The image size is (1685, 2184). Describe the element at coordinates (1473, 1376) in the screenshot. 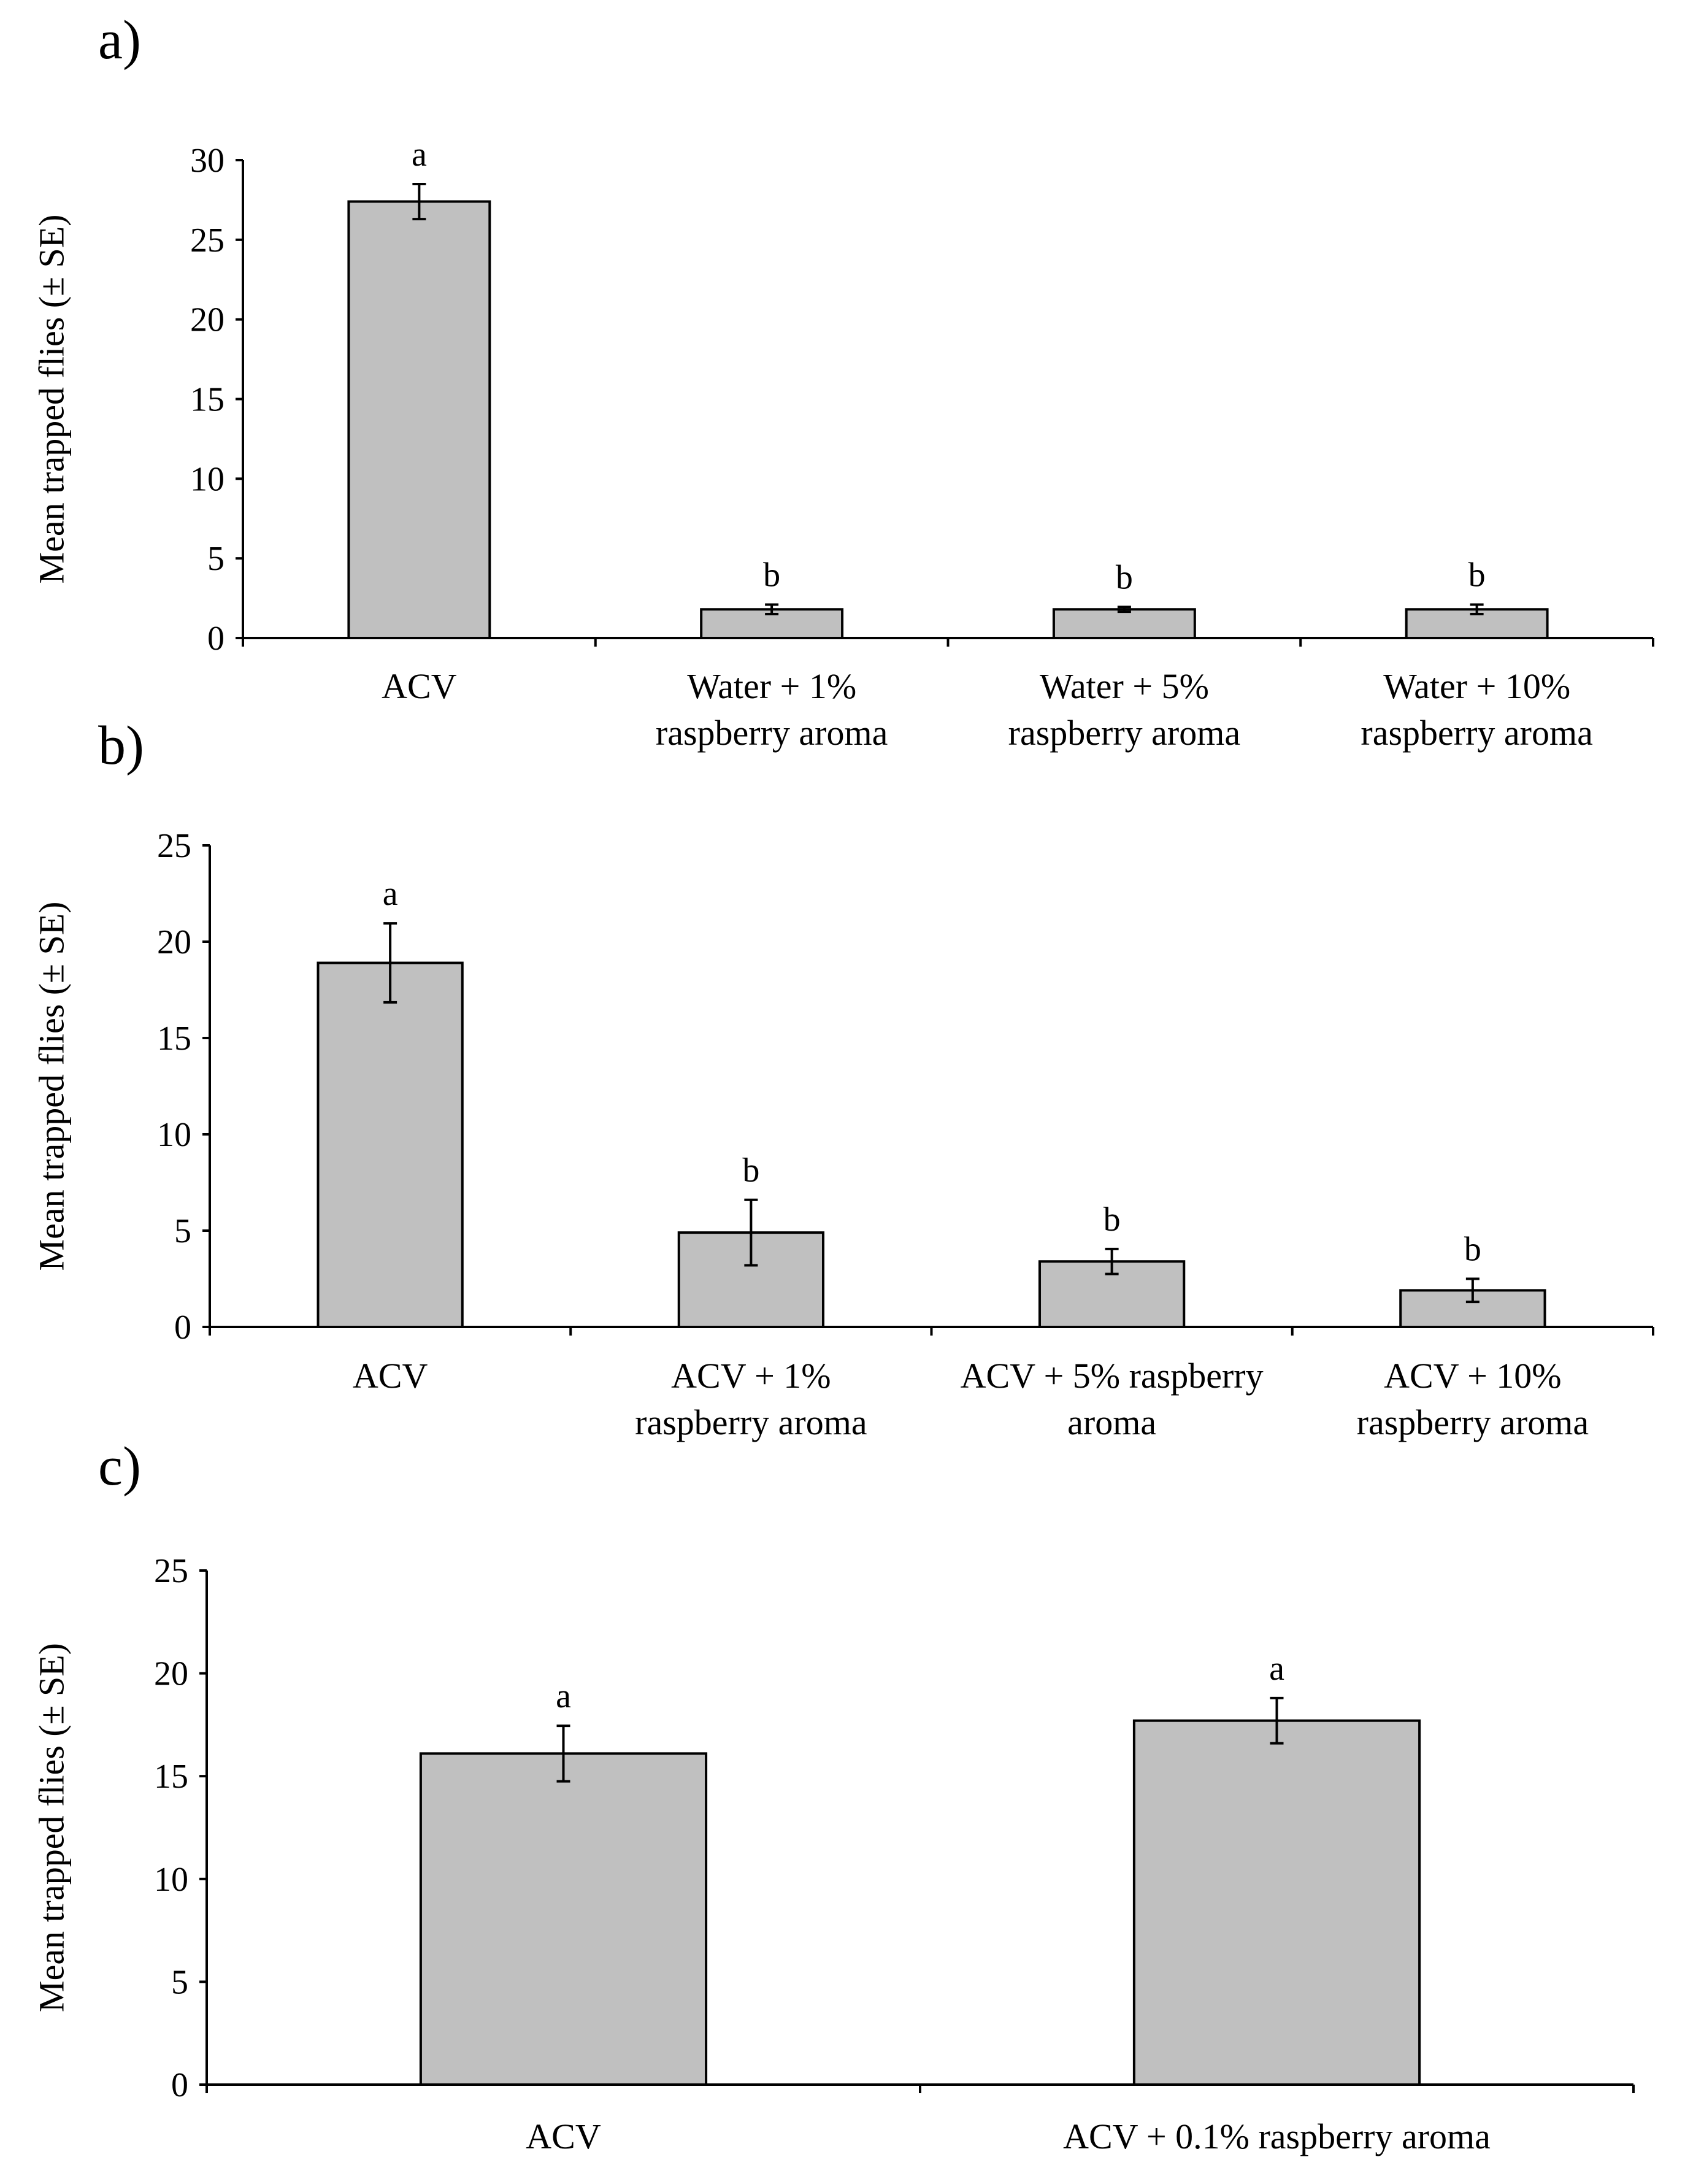

I see `x-category-label: ACV + 10%` at that location.